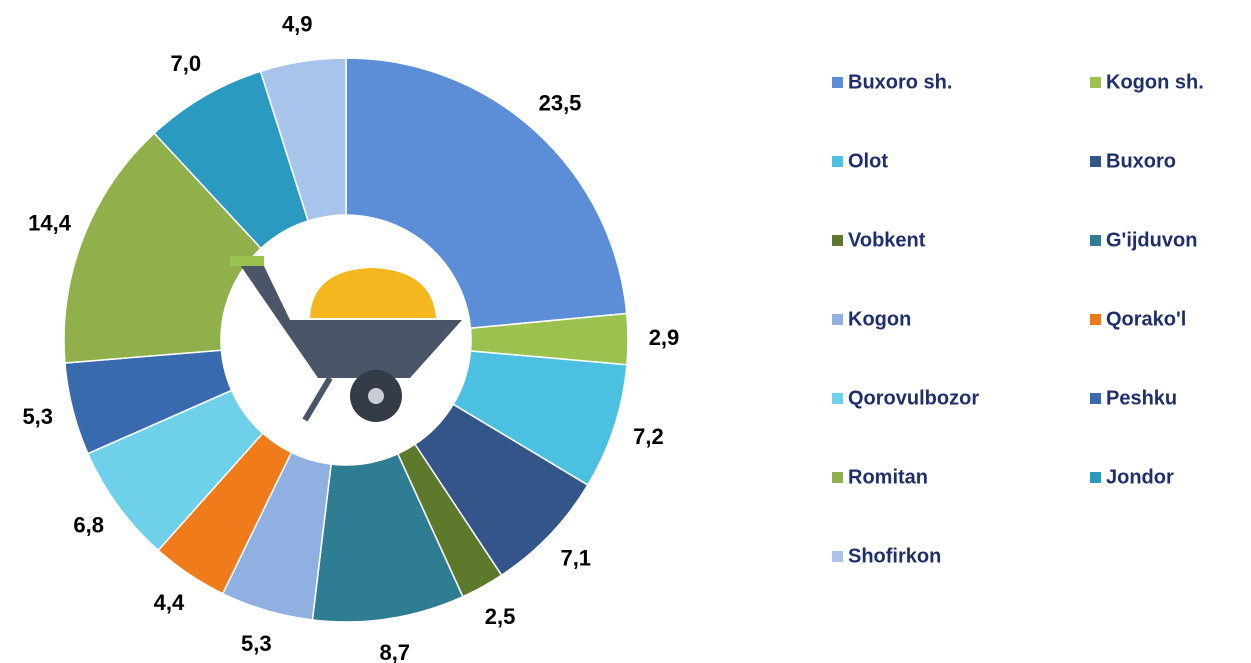  Describe the element at coordinates (664, 337) in the screenshot. I see `data-label: 2,9` at that location.